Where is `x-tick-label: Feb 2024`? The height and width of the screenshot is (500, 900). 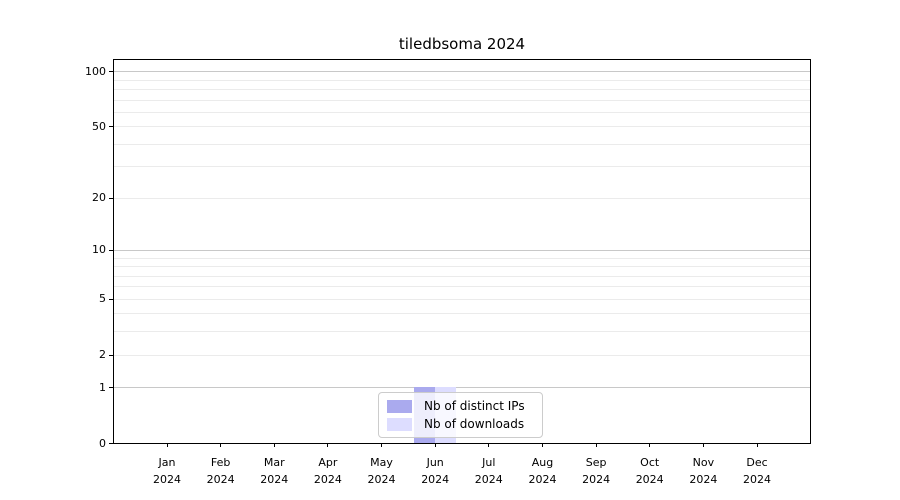
x-tick-label: Feb 2024 is located at coordinates (221, 471).